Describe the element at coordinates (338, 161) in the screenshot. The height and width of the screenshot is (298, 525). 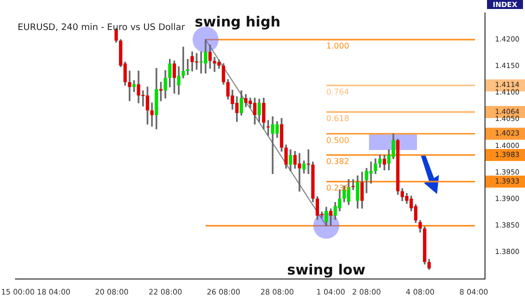
I see `annotation: 0.382` at that location.